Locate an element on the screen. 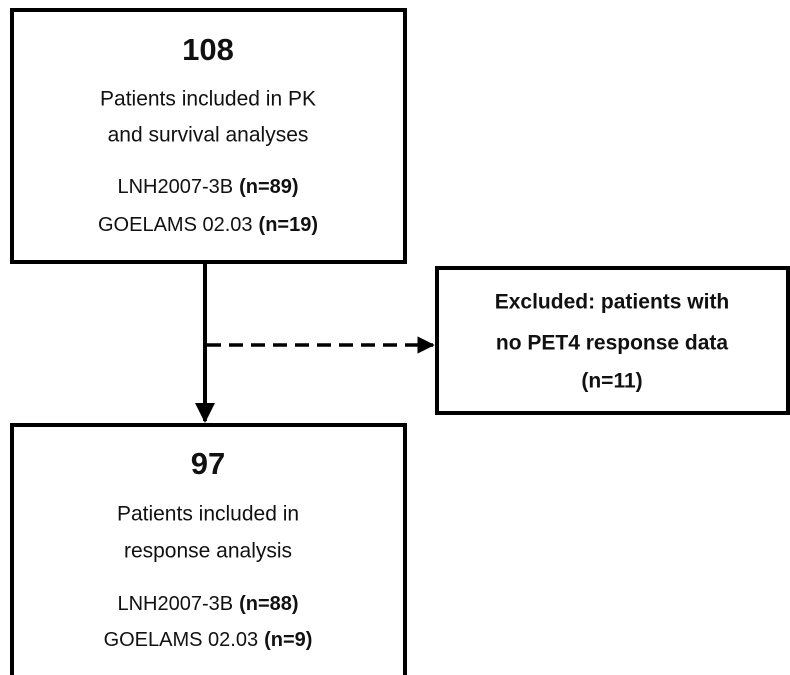 The image size is (790, 675). group-line: LNH2007-3B (n=88) is located at coordinates (207, 604).